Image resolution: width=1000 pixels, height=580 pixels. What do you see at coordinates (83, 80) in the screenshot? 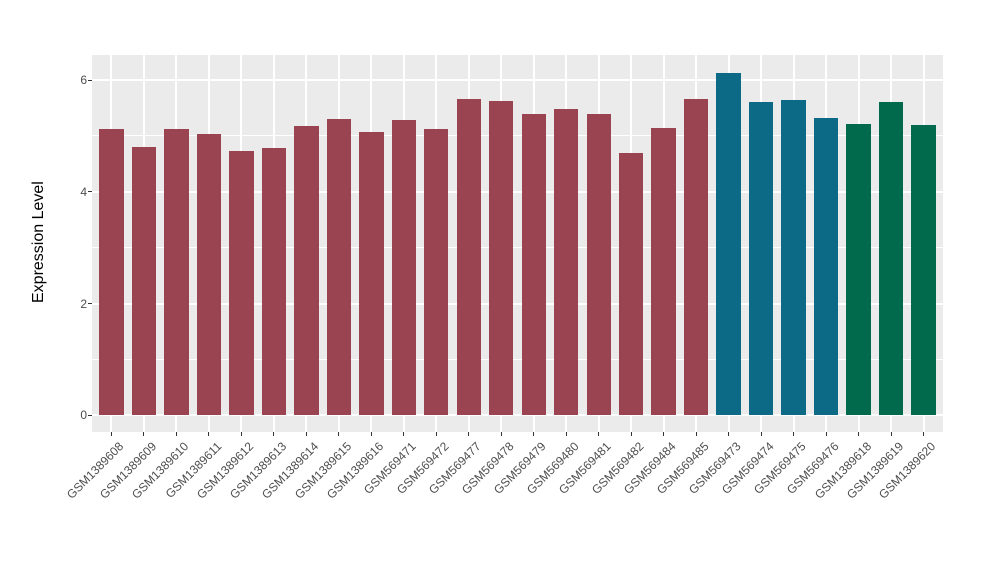
I see `y-tick-label: 6` at bounding box center [83, 80].